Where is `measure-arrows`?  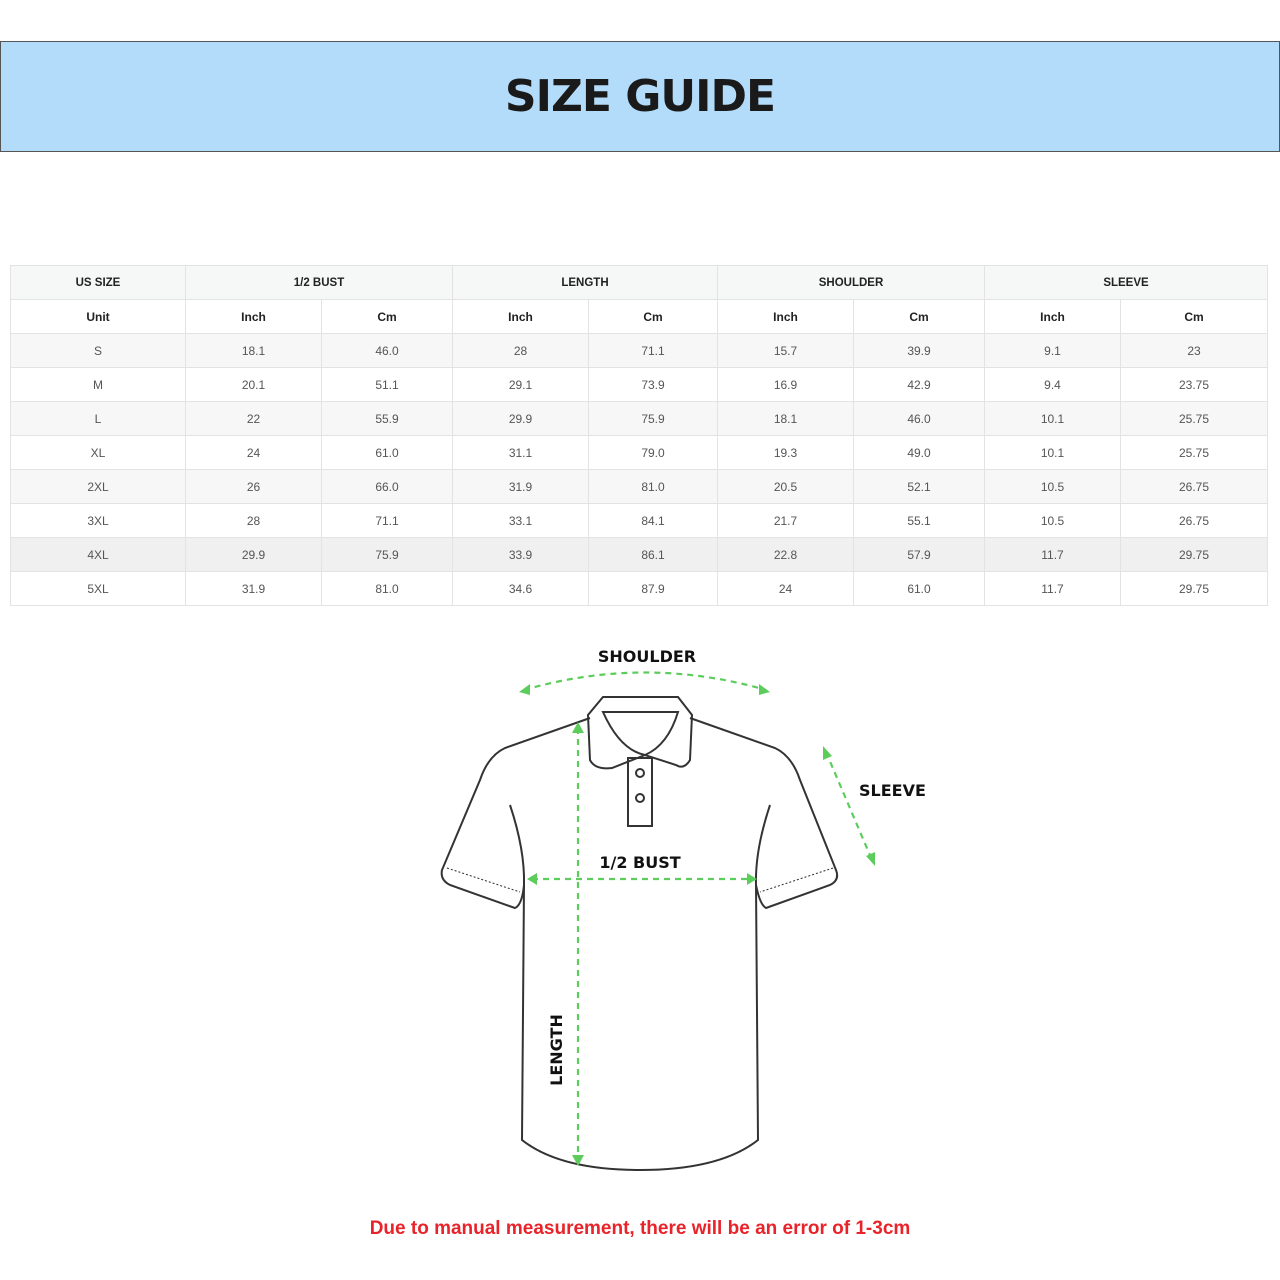
measure-arrows is located at coordinates (698, 915).